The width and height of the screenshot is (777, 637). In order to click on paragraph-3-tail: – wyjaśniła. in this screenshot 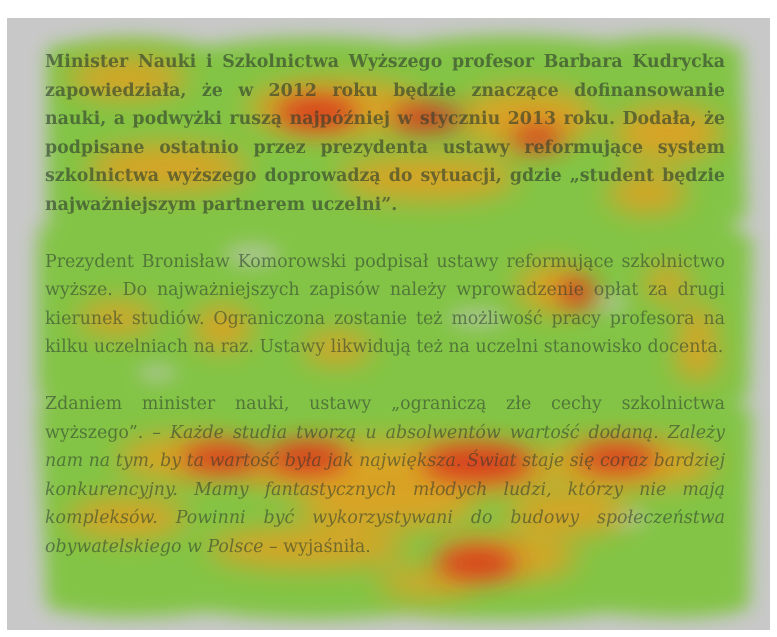, I will do `click(317, 546)`.